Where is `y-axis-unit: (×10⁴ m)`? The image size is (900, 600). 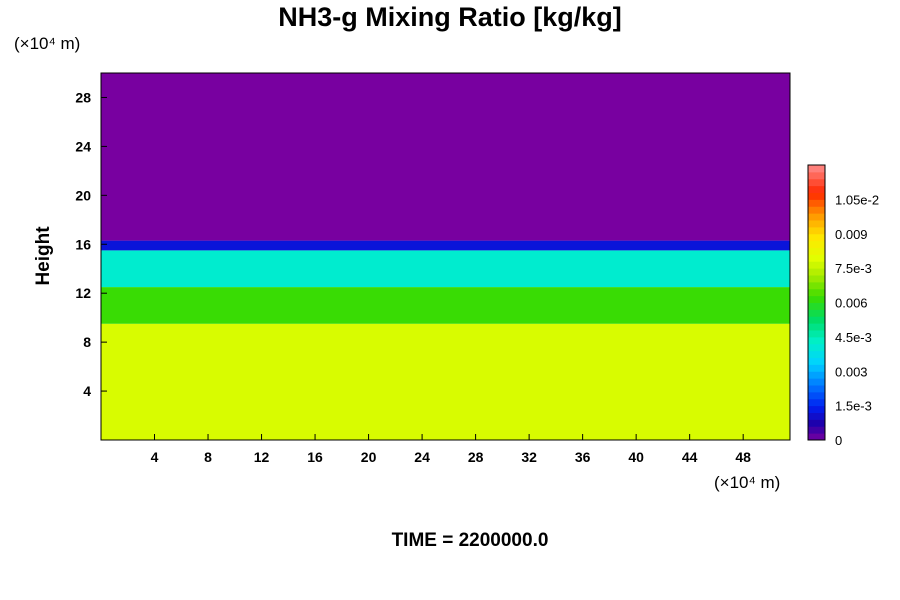 y-axis-unit: (×10⁴ m) is located at coordinates (47, 43).